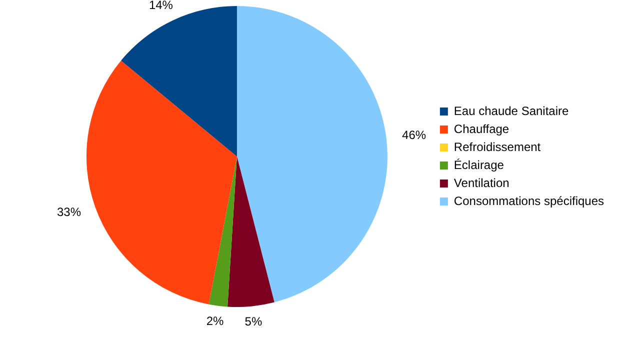  Describe the element at coordinates (414, 135) in the screenshot. I see `data-label: 46%` at that location.